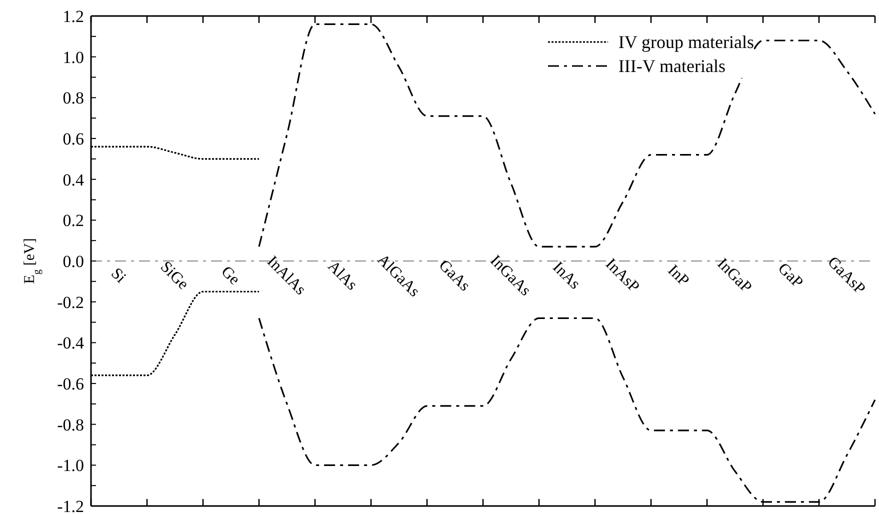 This screenshot has height=514, width=879. I want to click on y-tick-label: -0.4, so click(70, 343).